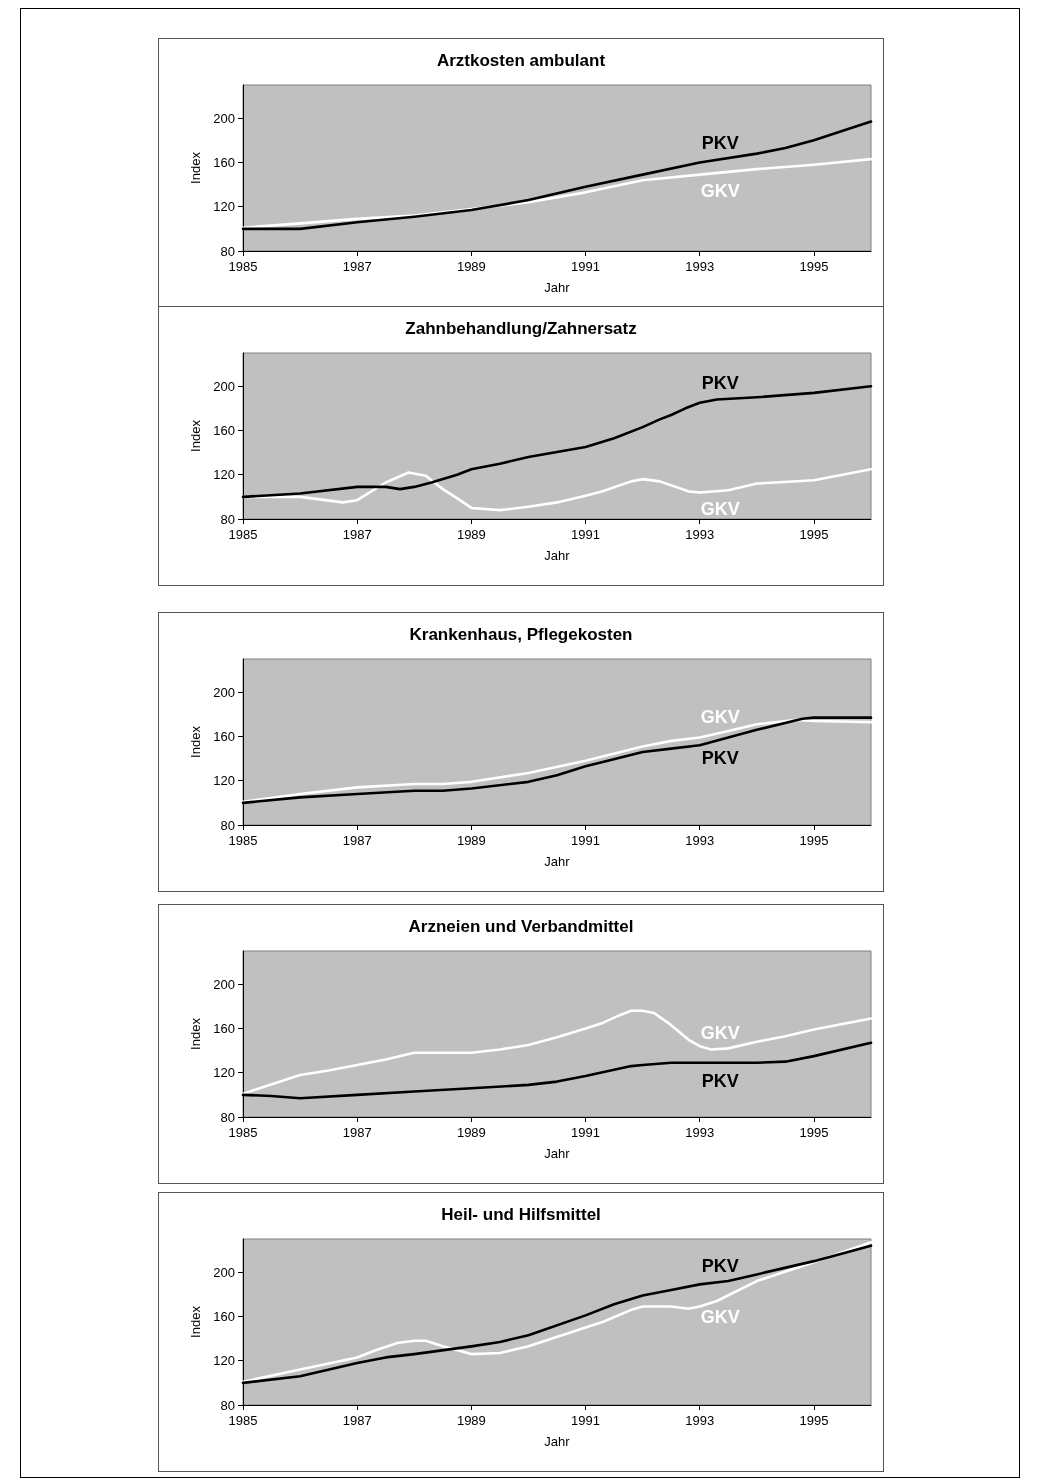 This screenshot has width=1042, height=1483. Describe the element at coordinates (521, 60) in the screenshot. I see `chart-title: Arztkosten ambulant` at that location.